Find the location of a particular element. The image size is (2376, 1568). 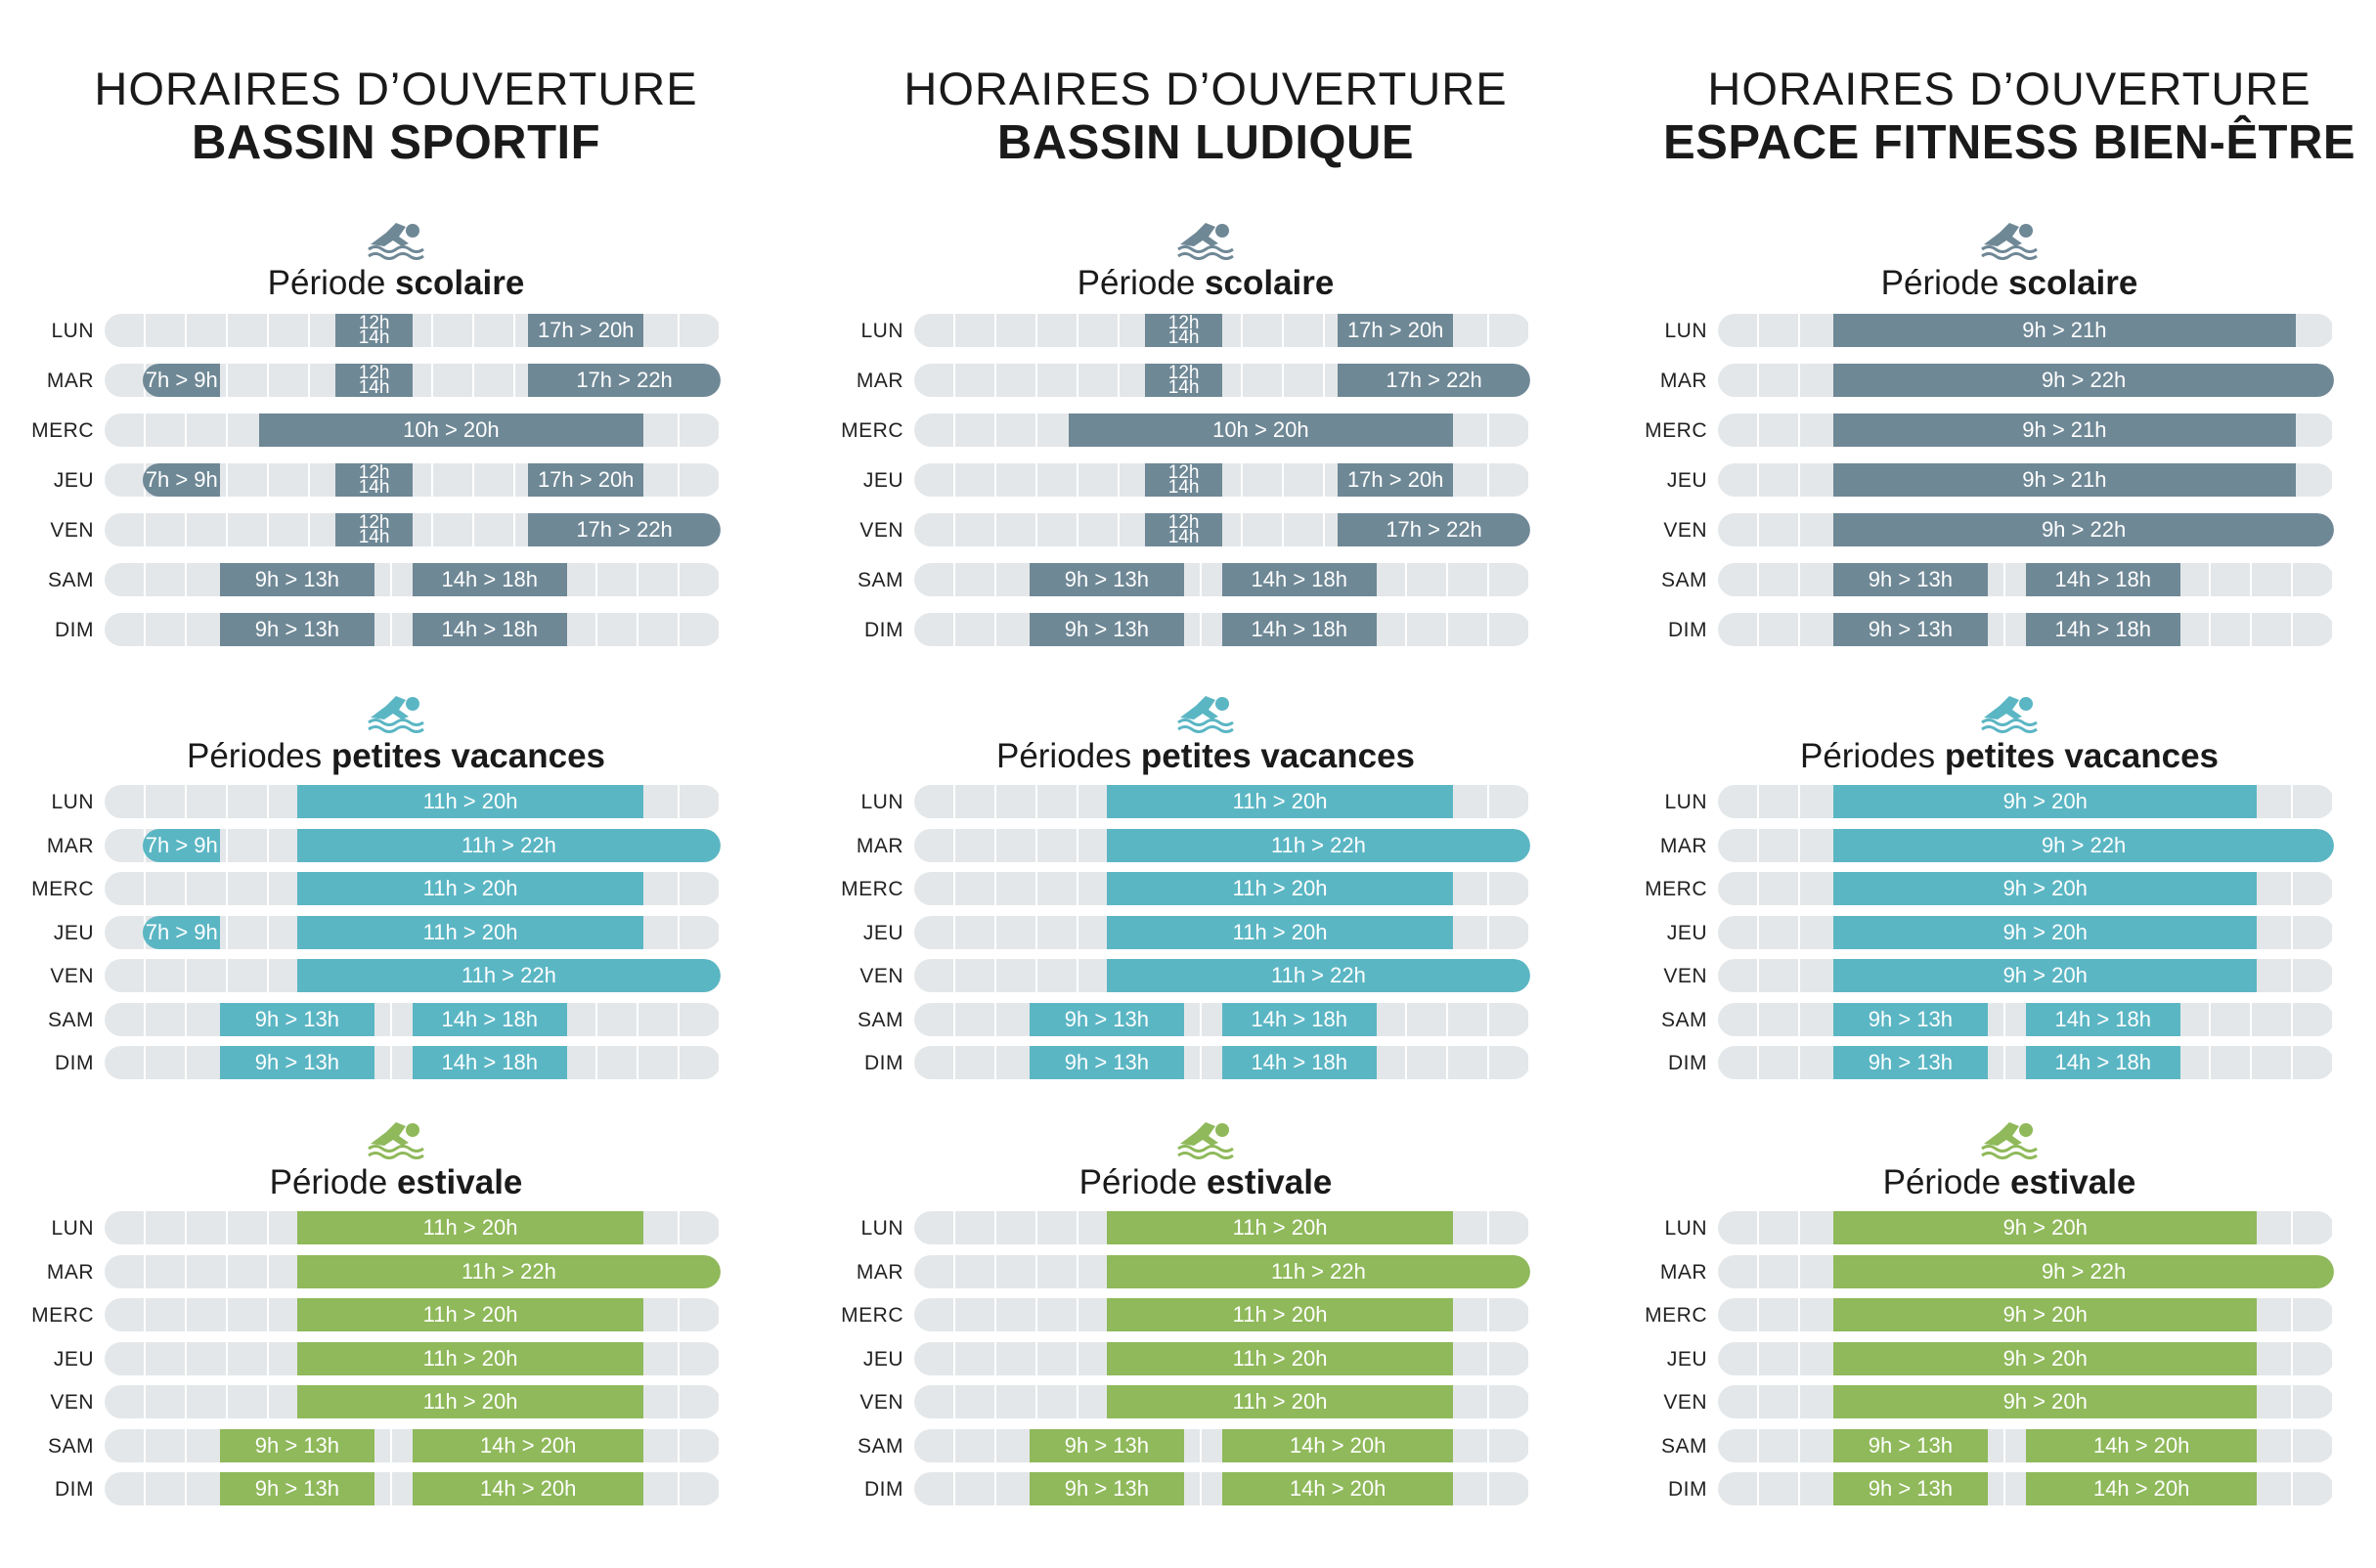

schedule-row: JEU 9h > 20h is located at coordinates (1994, 1359).